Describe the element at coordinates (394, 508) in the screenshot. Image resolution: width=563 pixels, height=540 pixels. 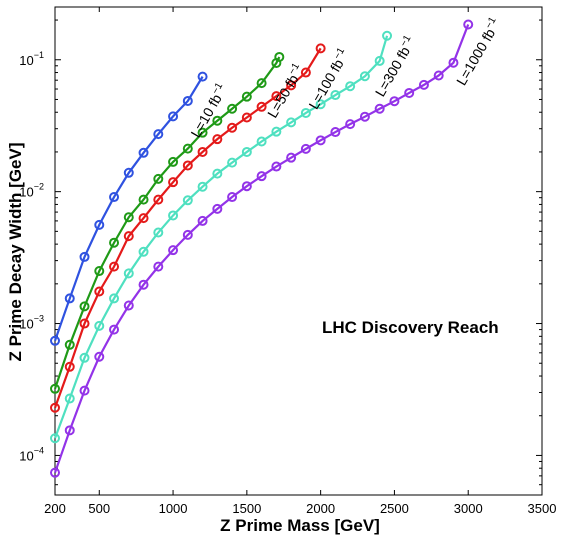
I see `x-tick-label: 2500` at that location.